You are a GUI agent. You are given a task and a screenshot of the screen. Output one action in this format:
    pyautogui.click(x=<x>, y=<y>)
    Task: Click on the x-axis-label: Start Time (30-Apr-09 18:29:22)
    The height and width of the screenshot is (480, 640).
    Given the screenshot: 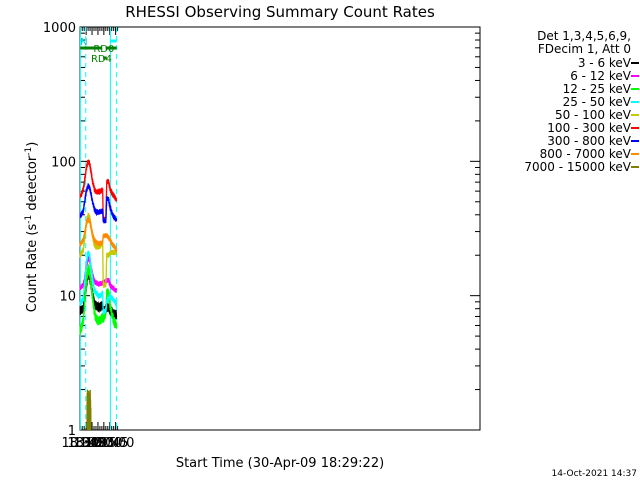 What is the action you would take?
    pyautogui.click(x=280, y=463)
    